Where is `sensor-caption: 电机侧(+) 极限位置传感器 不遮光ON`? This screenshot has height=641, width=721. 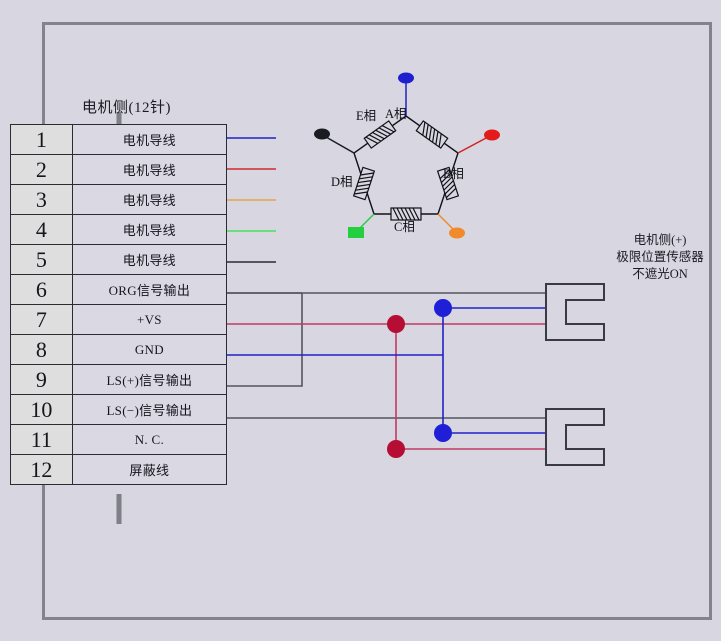 sensor-caption: 电机侧(+) 极限位置传感器 不遮光ON is located at coordinates (660, 257).